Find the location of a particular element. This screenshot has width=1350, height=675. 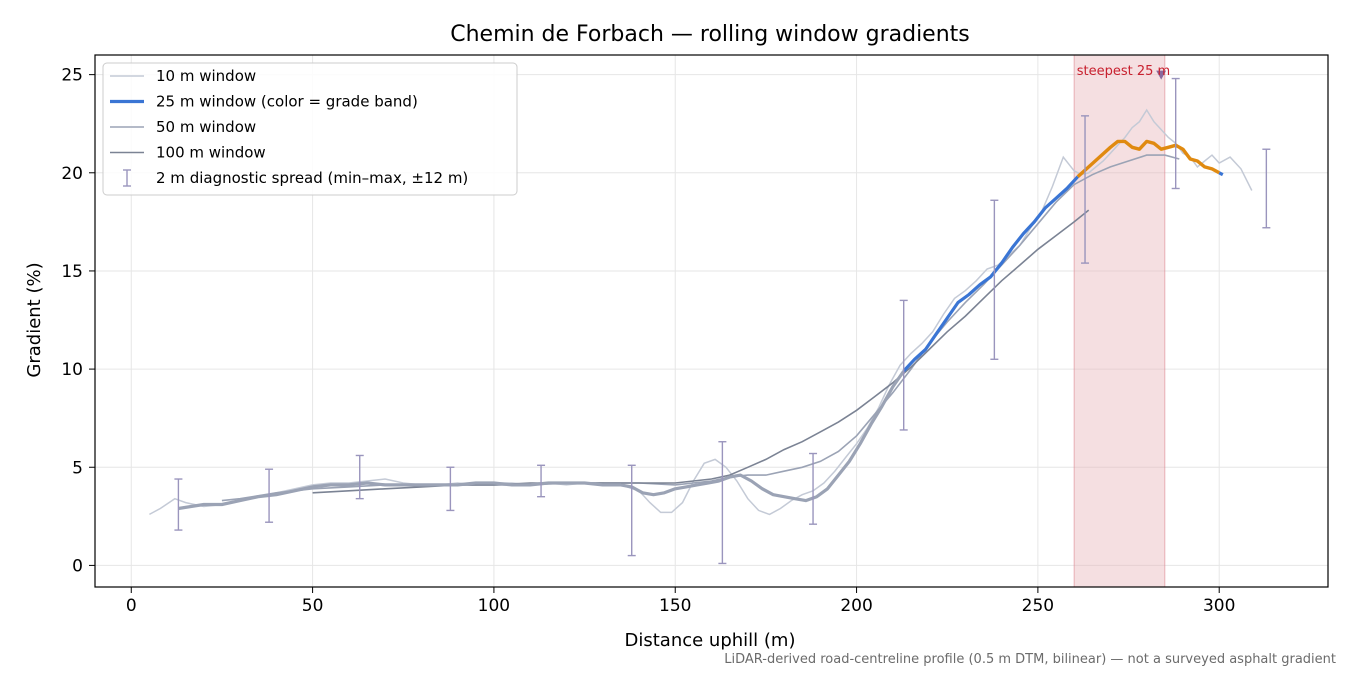

x-tick-label: 200 is located at coordinates (856, 606).